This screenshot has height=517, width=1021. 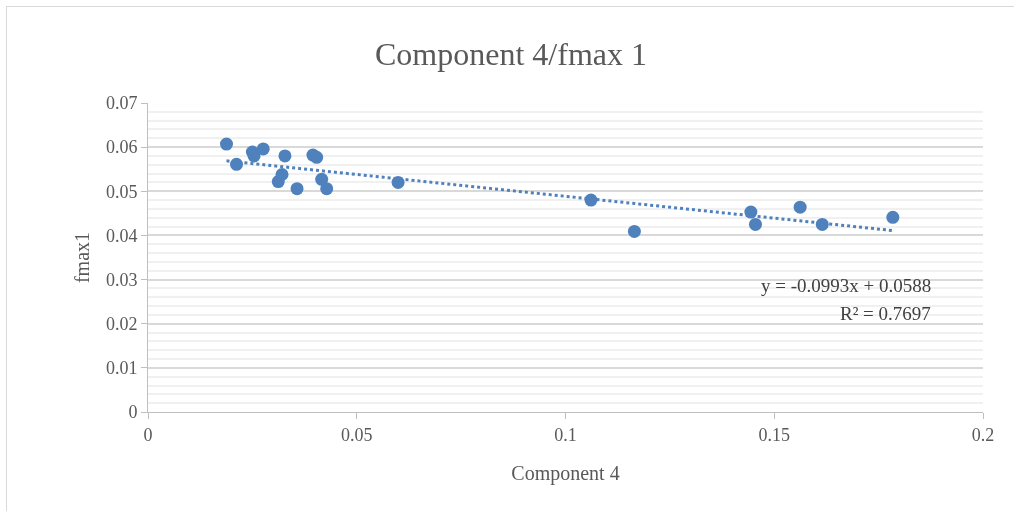 I want to click on y-tick-label: 0.06, so click(x=121, y=147).